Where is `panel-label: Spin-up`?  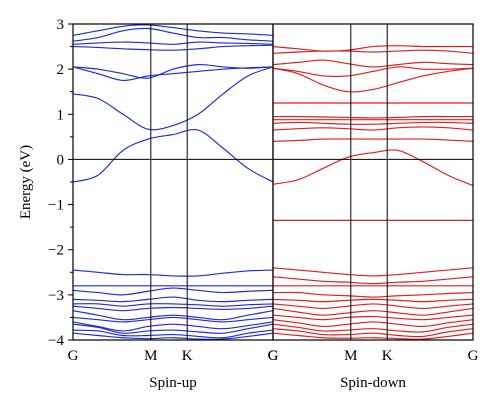 panel-label: Spin-up is located at coordinates (173, 383).